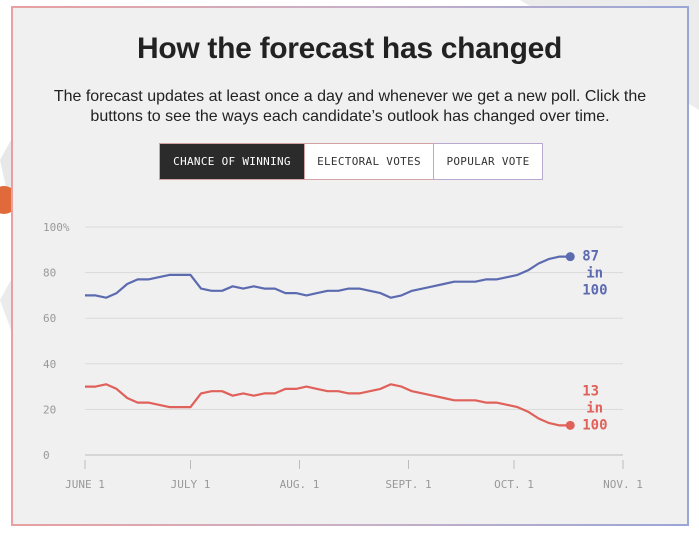 The height and width of the screenshot is (541, 699). I want to click on y-tick-label: 0, so click(46, 455).